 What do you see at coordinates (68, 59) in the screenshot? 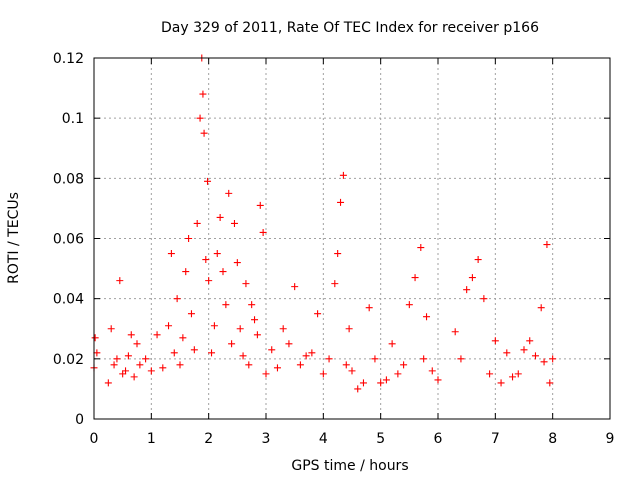
I see `y-tick-label: 0.12` at bounding box center [68, 59].